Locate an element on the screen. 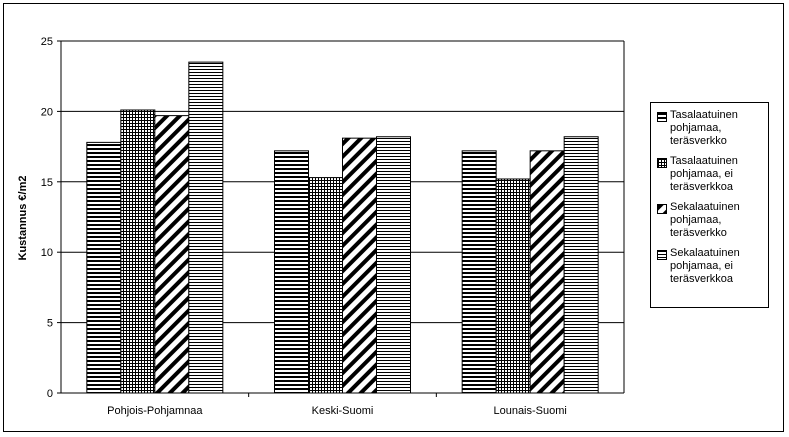 This screenshot has height=437, width=789. y-axis-label: Kustannus €/m2 is located at coordinates (23, 218).